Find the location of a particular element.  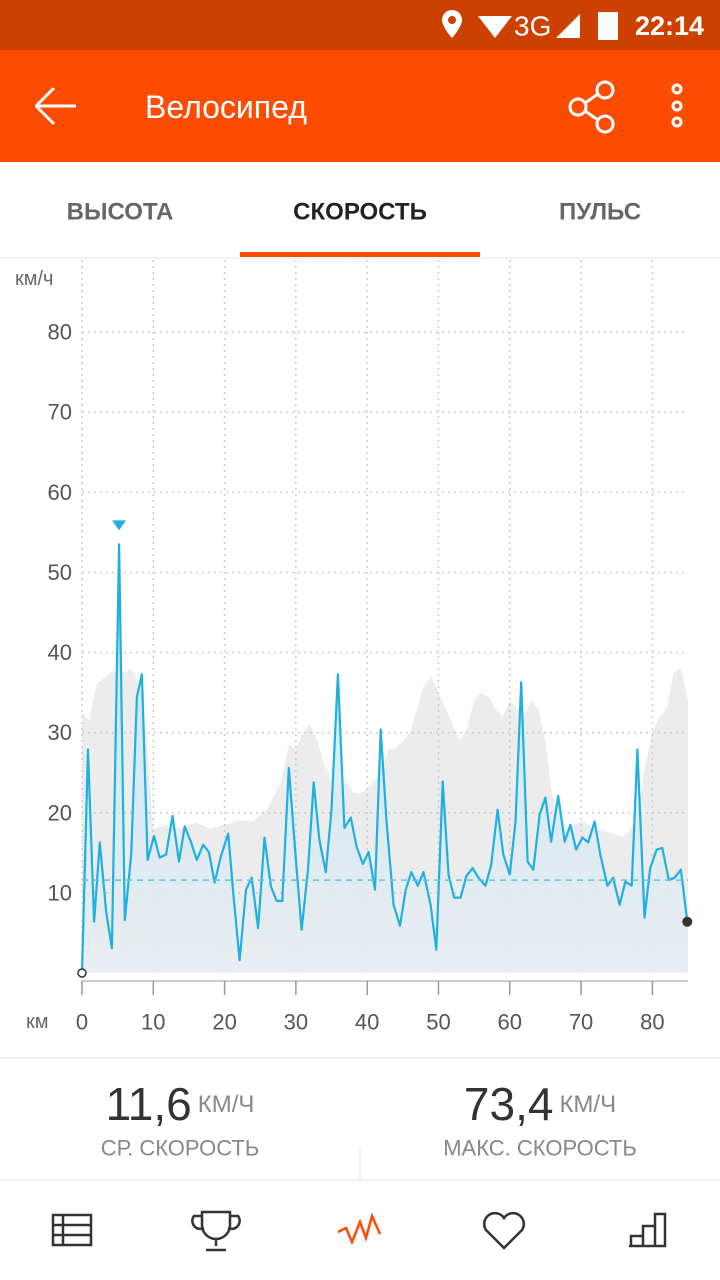

tabs: ВЫСОТА СКОРОСТЬ ПУЛЬС is located at coordinates (354, 228).